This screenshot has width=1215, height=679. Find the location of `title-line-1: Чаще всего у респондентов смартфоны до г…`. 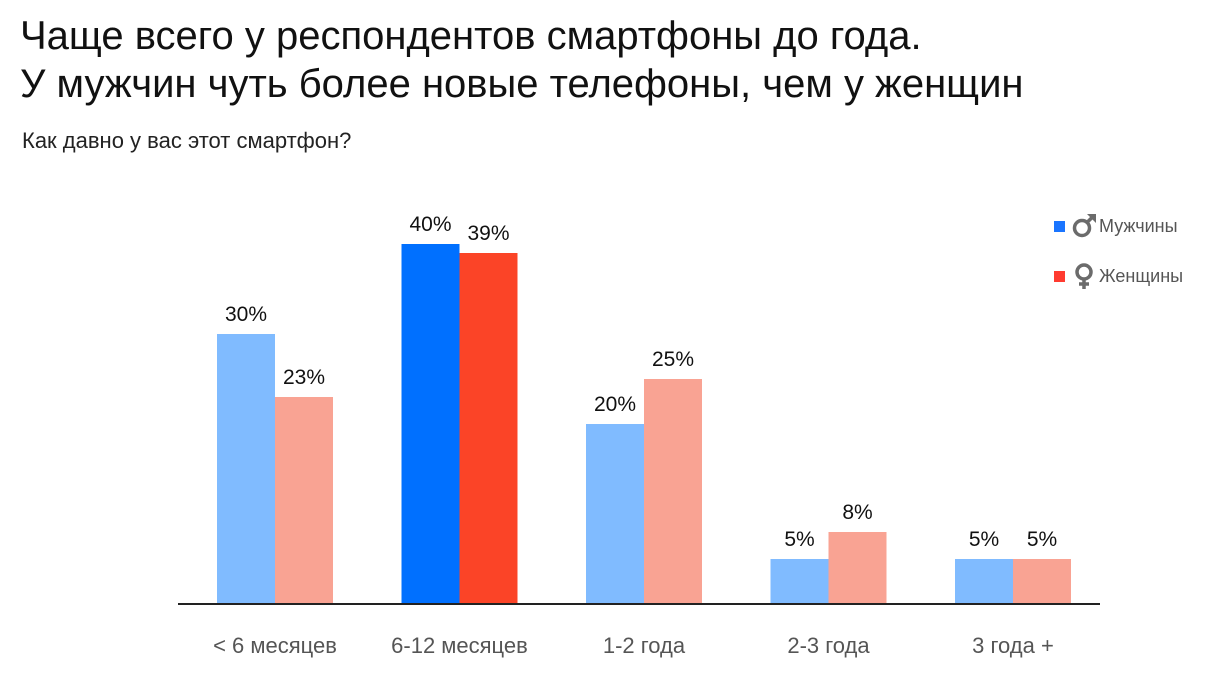

title-line-1: Чаще всего у респондентов смартфоны до г… is located at coordinates (471, 36).